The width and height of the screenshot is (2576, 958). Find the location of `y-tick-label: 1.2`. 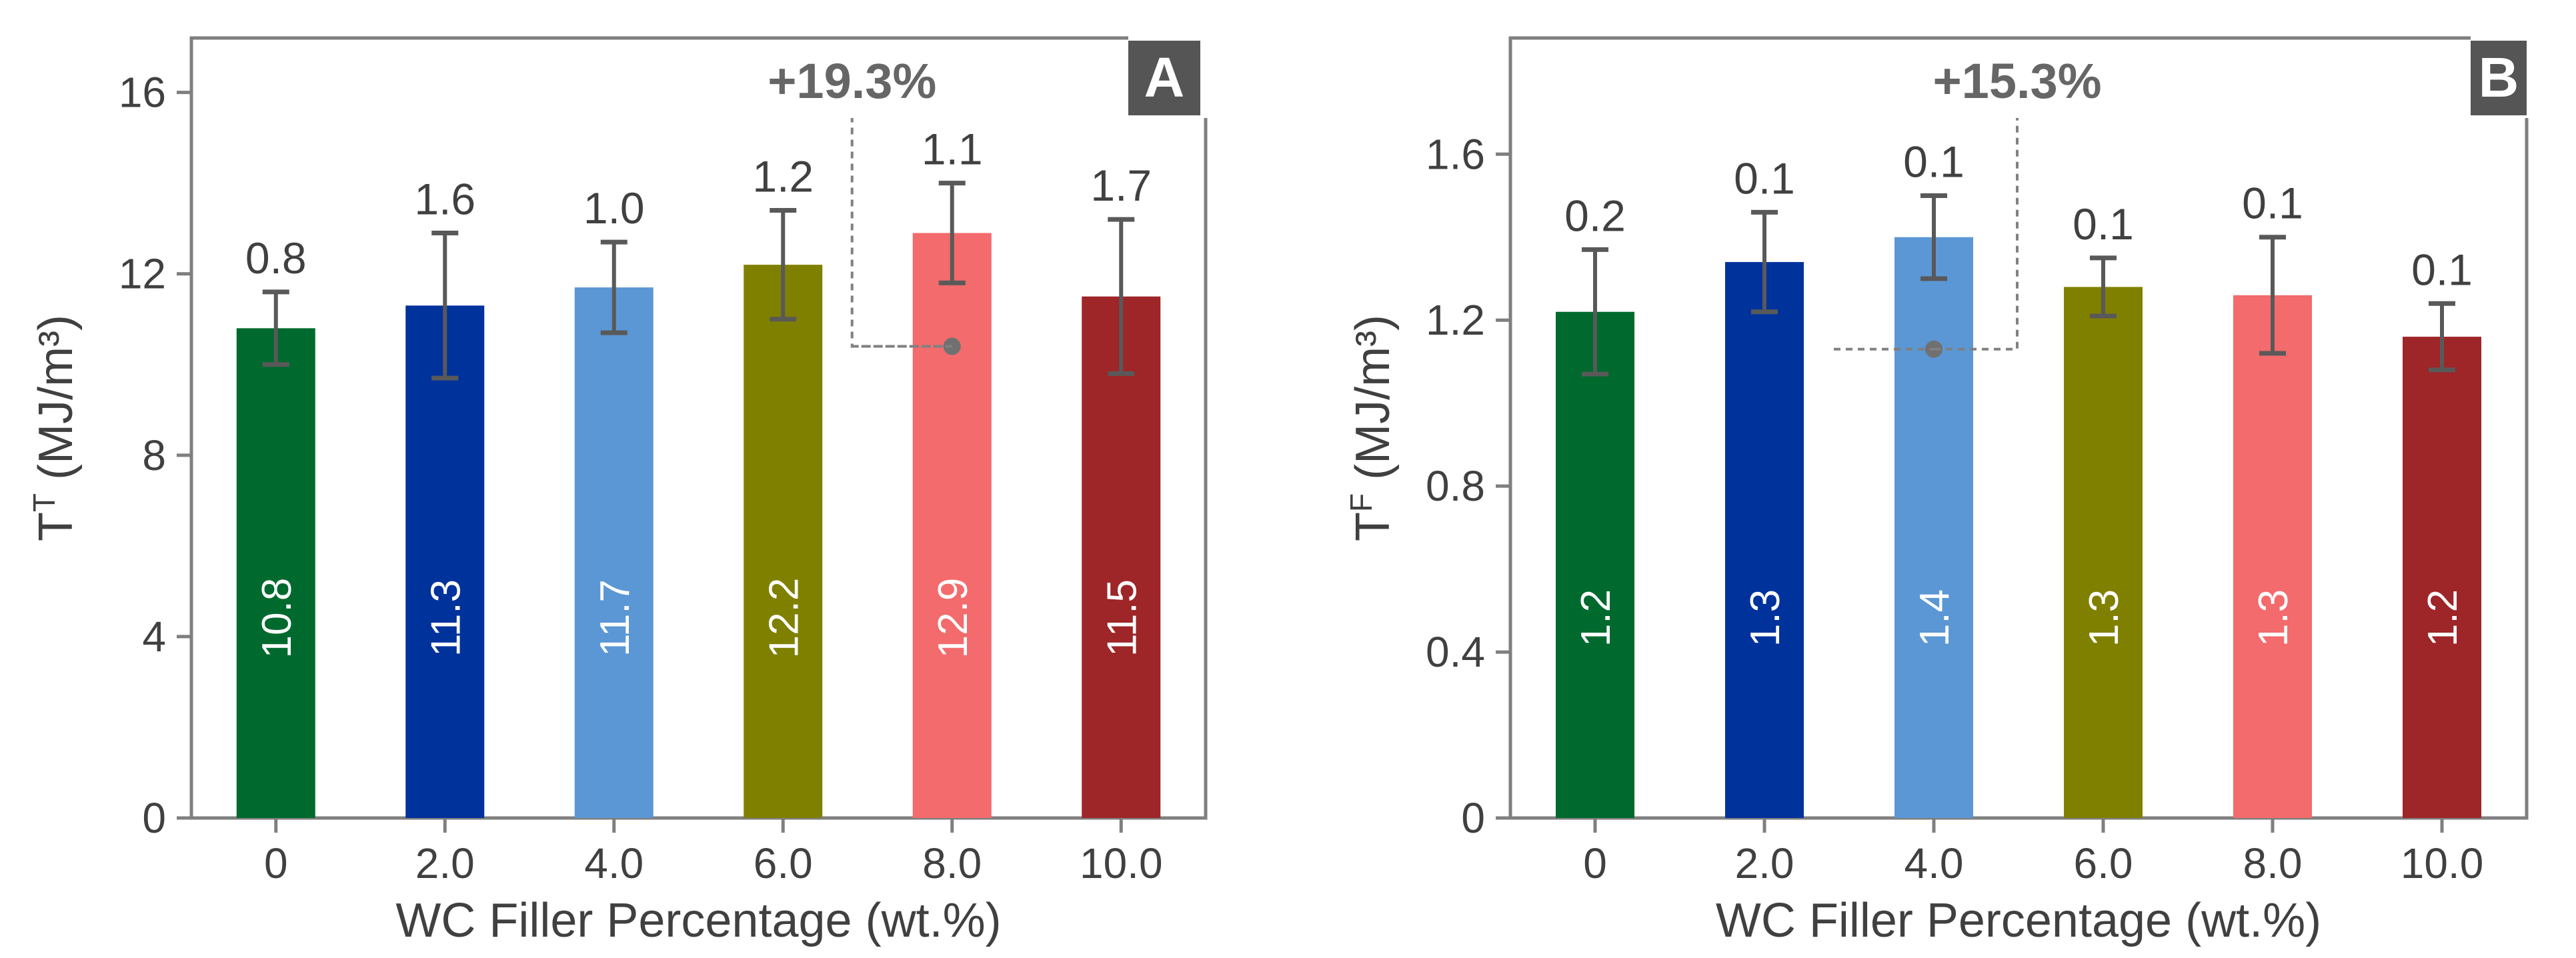

y-tick-label: 1.2 is located at coordinates (1455, 320).